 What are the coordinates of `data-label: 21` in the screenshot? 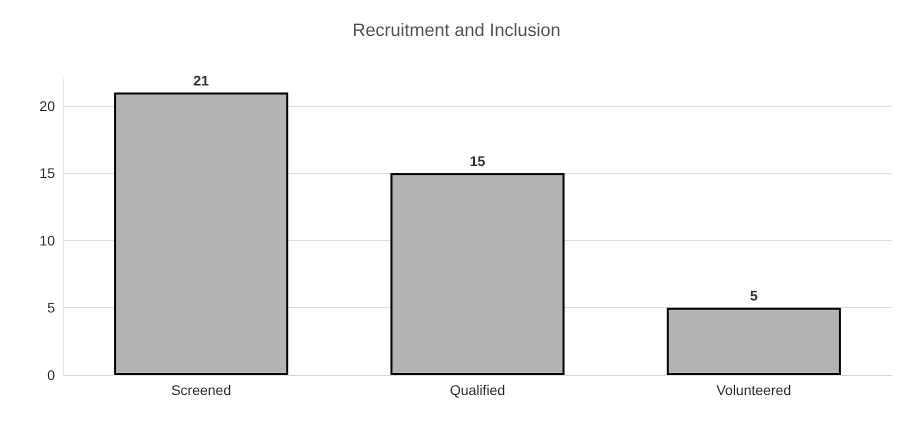 It's located at (201, 80).